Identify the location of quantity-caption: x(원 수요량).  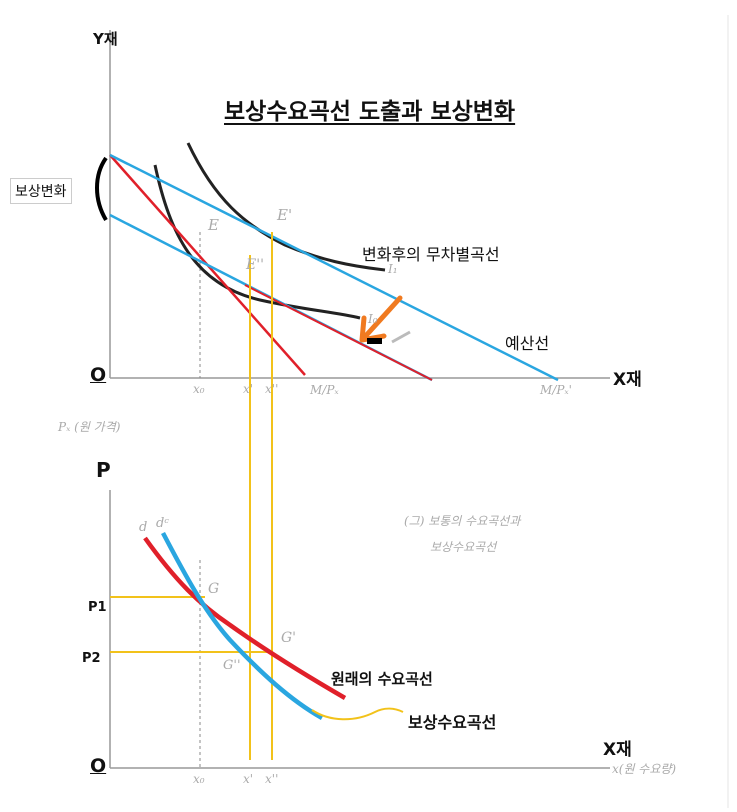
(644, 769).